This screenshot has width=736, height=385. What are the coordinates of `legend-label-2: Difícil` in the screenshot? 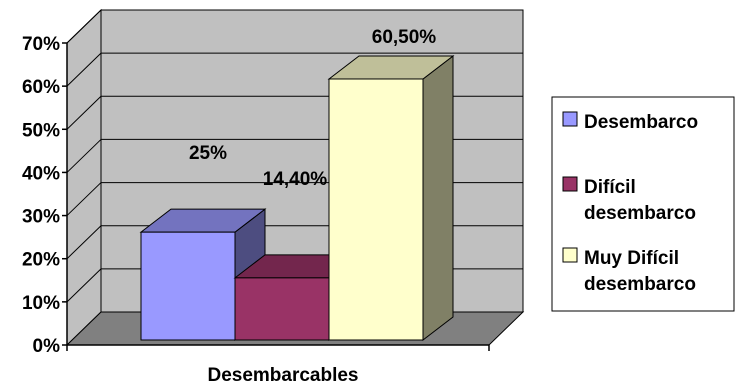 It's located at (610, 187).